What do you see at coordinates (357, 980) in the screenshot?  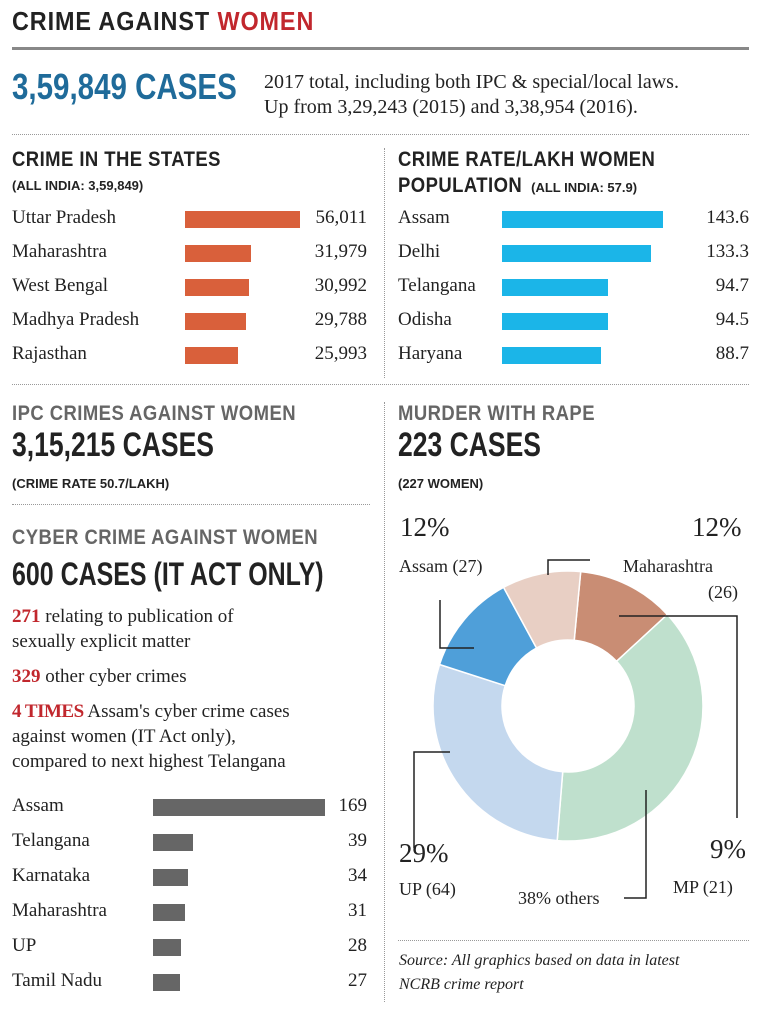 I see `bar-value: 27` at bounding box center [357, 980].